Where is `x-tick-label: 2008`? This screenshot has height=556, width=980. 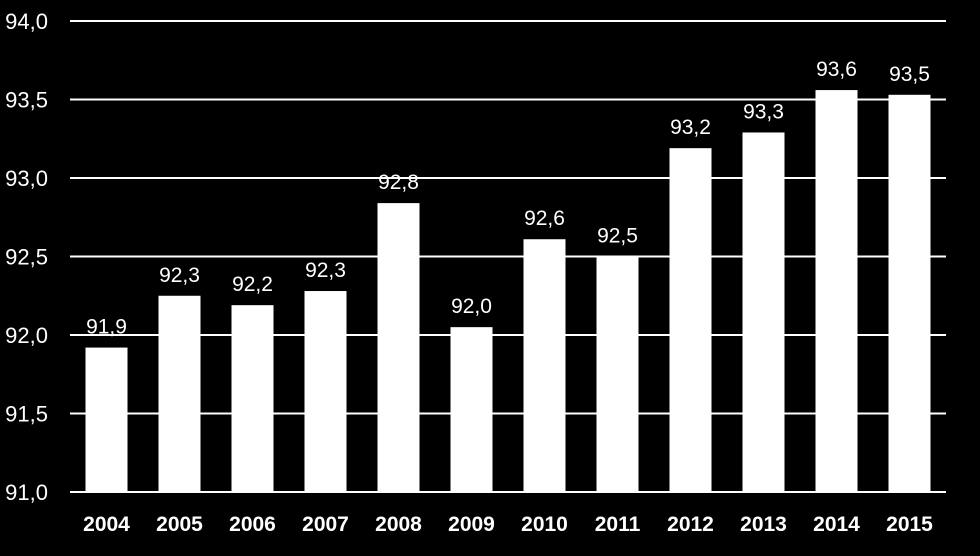
x-tick-label: 2008 is located at coordinates (398, 524).